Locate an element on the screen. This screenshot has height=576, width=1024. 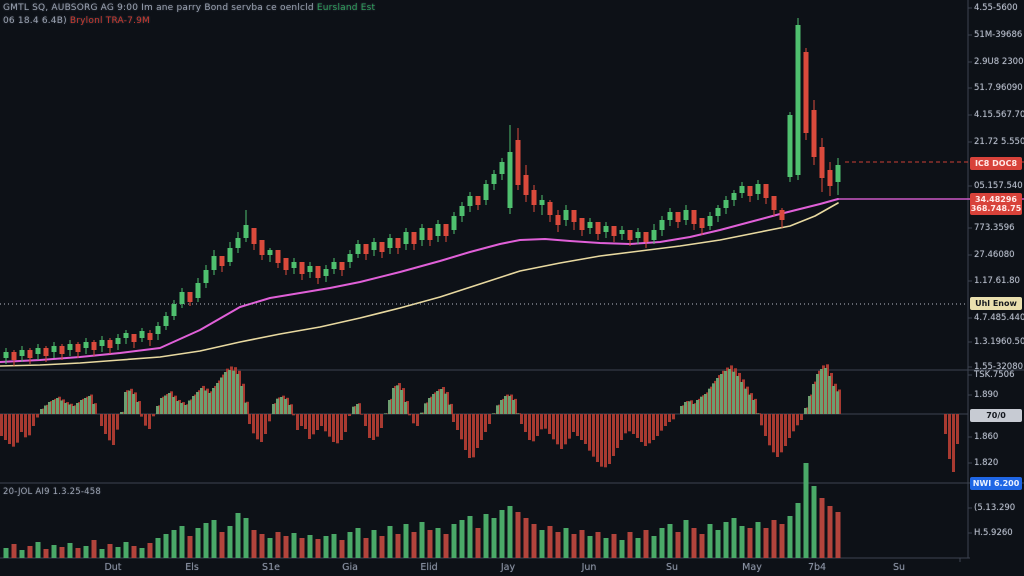
price-axis-label: 4.7.485.440 is located at coordinates (999, 318).